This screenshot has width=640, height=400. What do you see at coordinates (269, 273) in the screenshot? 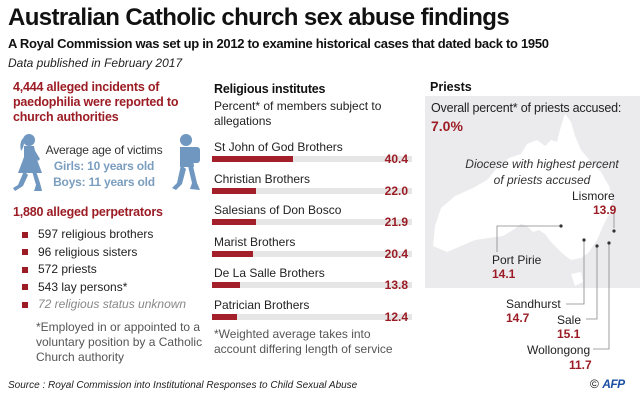
I see `bar-category-label: De La Salle Brothers` at bounding box center [269, 273].